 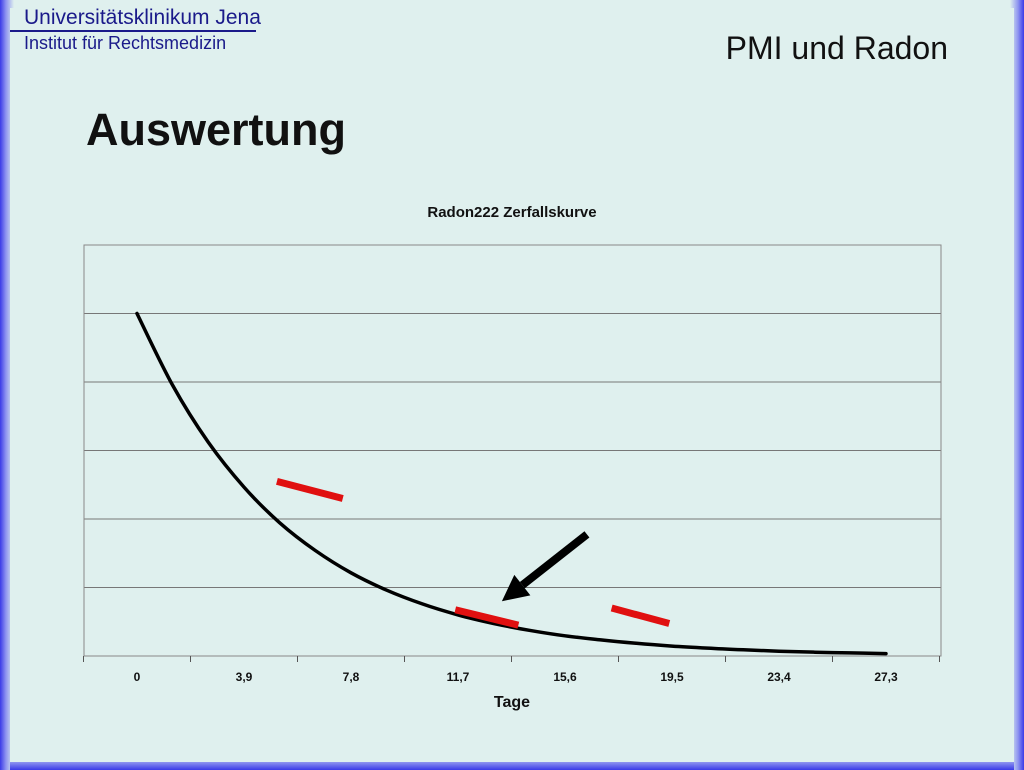 I want to click on x-tick-label: 0, so click(x=137, y=677).